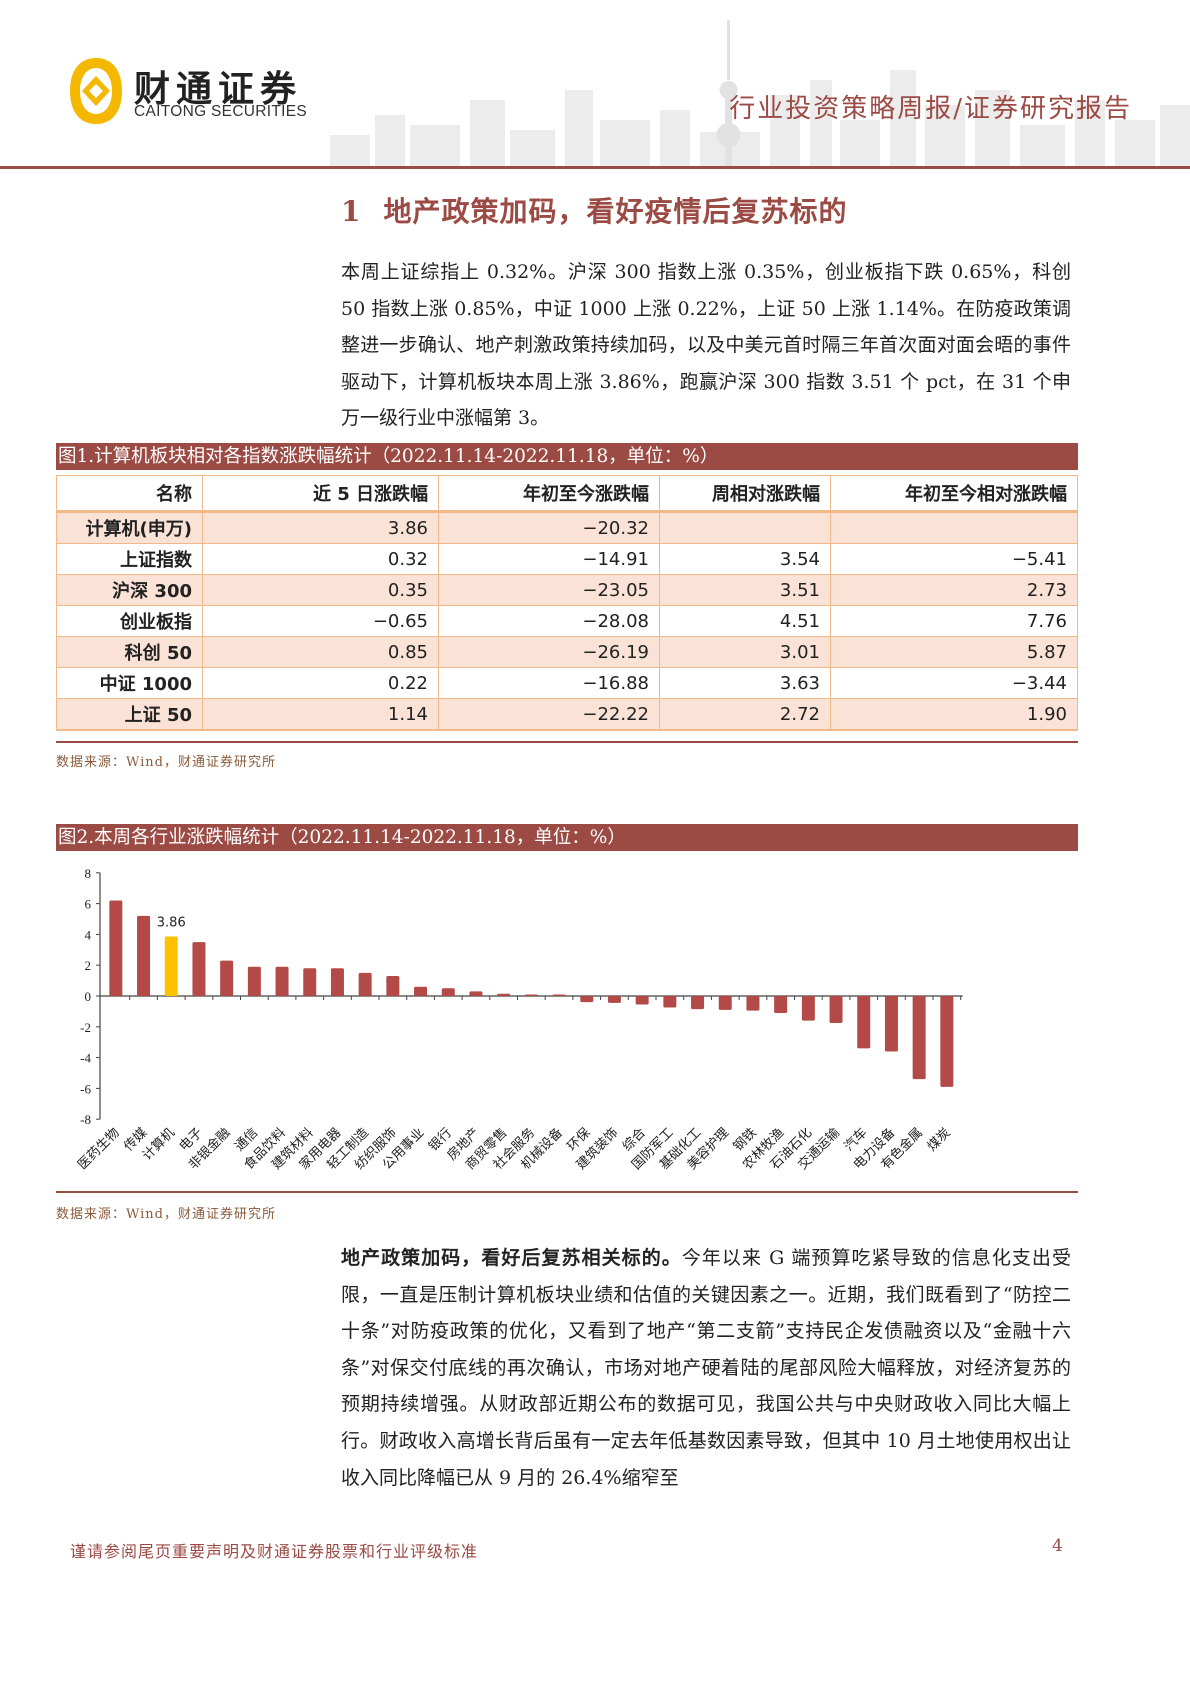 This screenshot has width=1190, height=1683. What do you see at coordinates (567, 652) in the screenshot?
I see `table-row: 科创 50 0.85 −26.19 3.01 5.87` at bounding box center [567, 652].